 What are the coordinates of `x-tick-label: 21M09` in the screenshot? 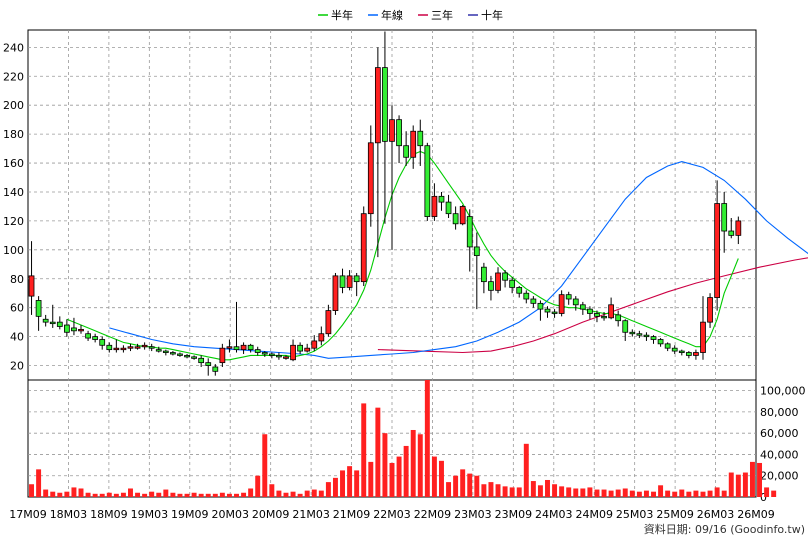 It's located at (352, 514).